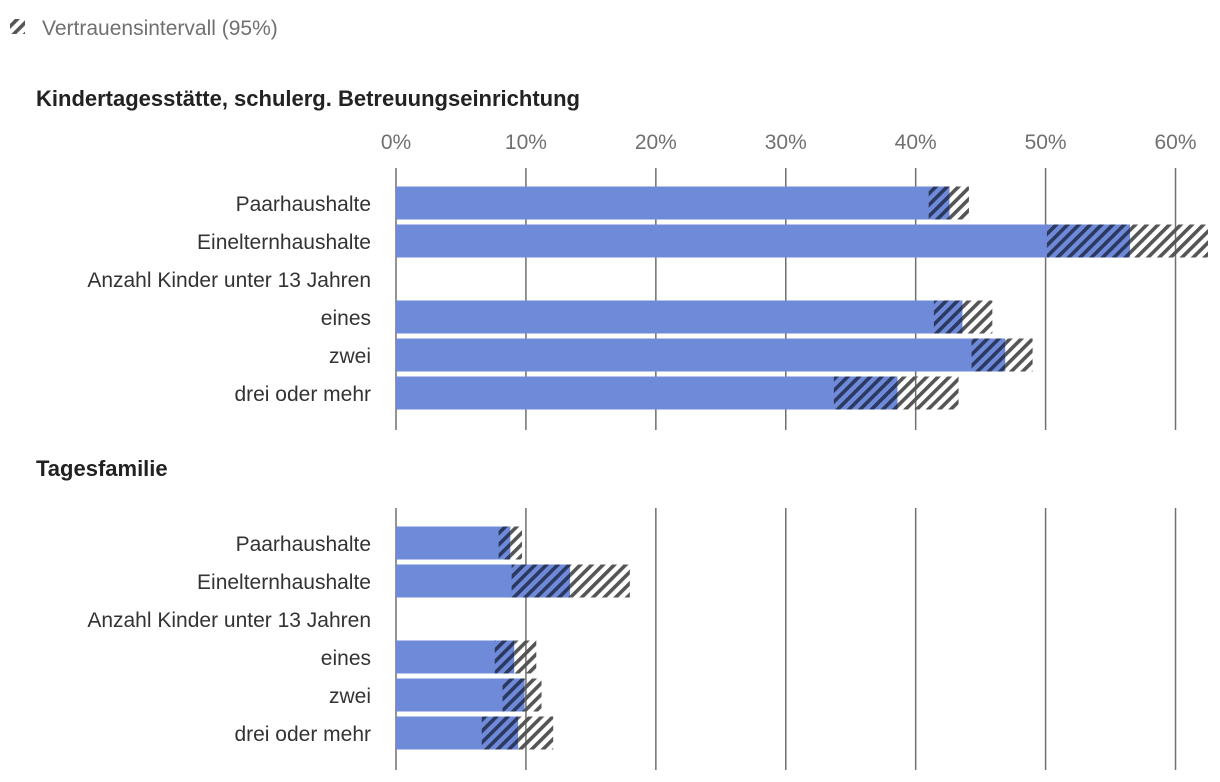 This screenshot has width=1220, height=782. What do you see at coordinates (526, 142) in the screenshot?
I see `x-tick-label: 10%` at bounding box center [526, 142].